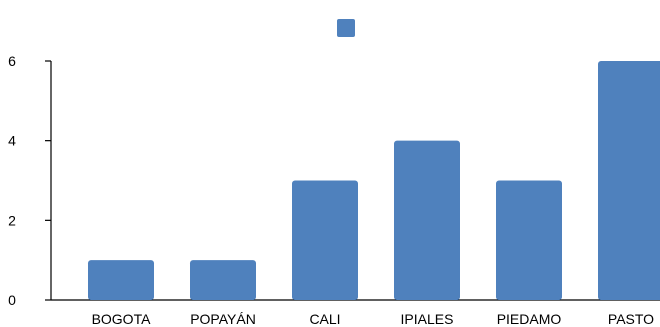 This screenshot has height=327, width=660. I want to click on y-tick-label-6: 6, so click(12, 61).